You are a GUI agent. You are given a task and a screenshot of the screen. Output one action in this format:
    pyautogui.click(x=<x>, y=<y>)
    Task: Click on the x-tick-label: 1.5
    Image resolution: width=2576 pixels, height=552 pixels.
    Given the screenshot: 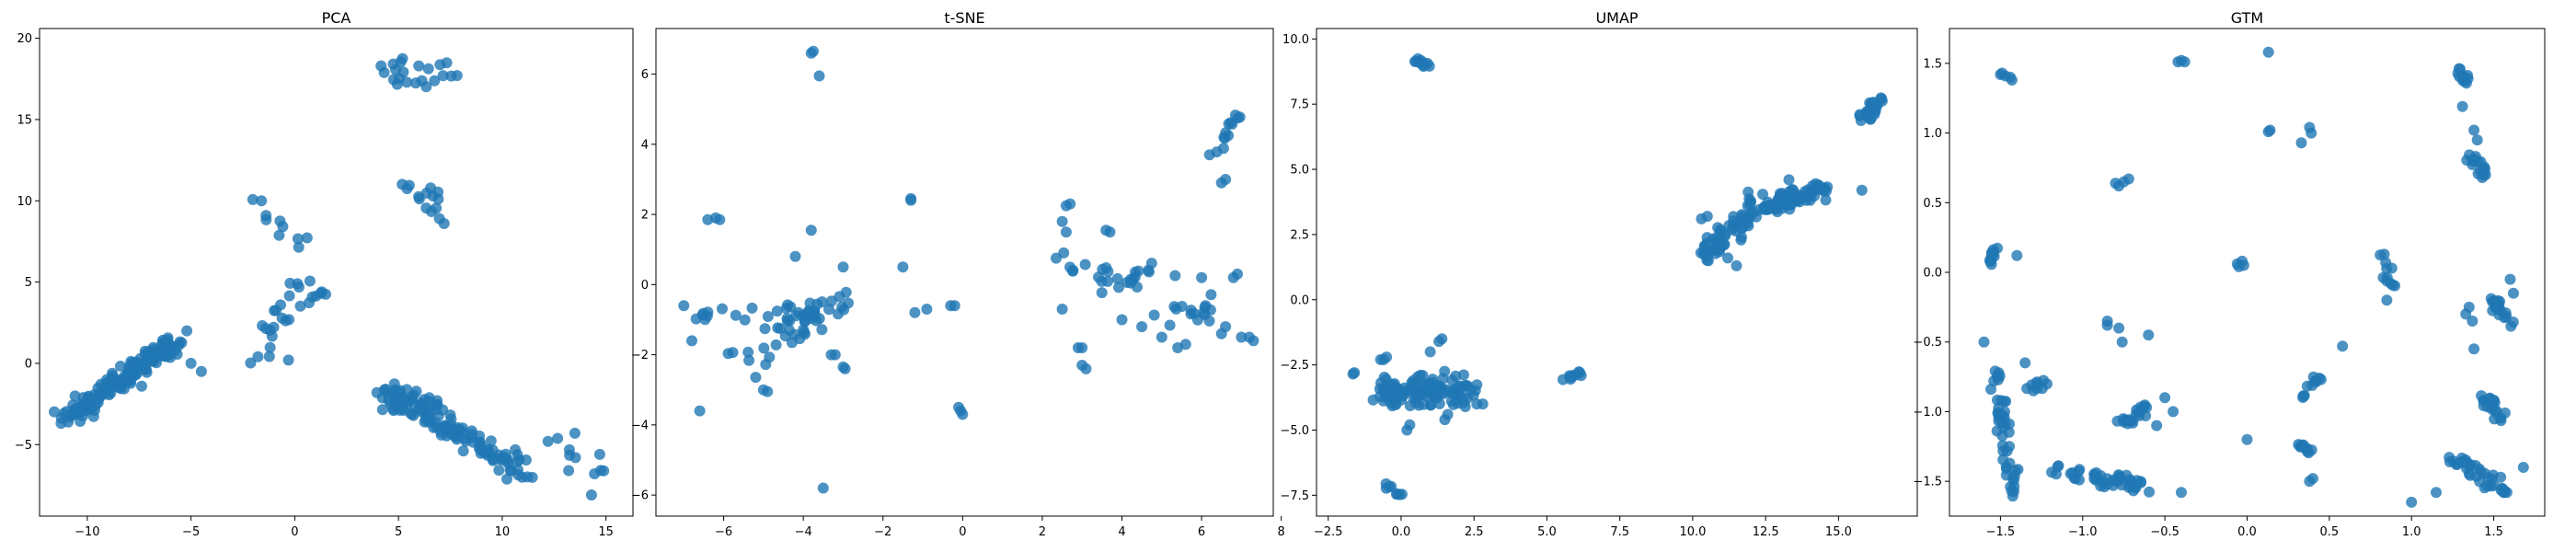 What is the action you would take?
    pyautogui.click(x=2493, y=532)
    